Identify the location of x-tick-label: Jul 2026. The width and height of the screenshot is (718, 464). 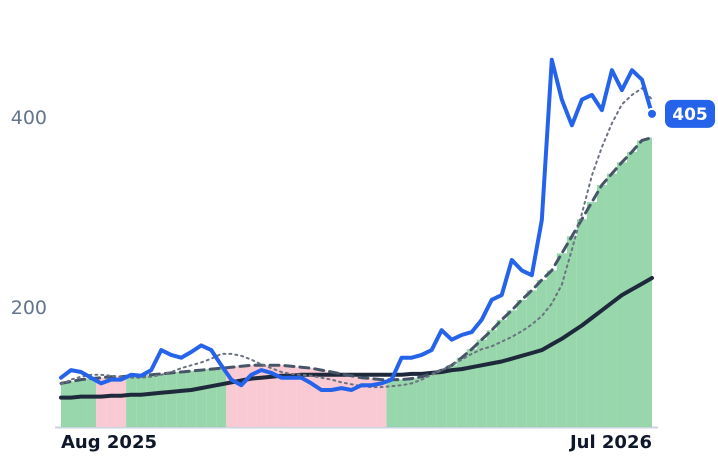
(610, 442).